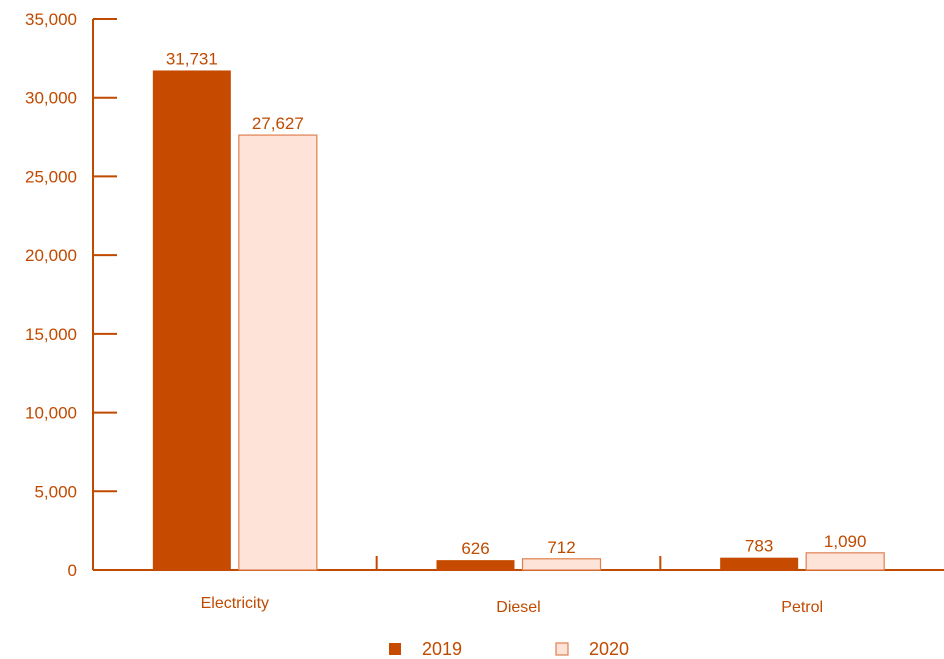 This screenshot has height=659, width=944. What do you see at coordinates (475, 548) in the screenshot?
I see `data-label: 626` at bounding box center [475, 548].